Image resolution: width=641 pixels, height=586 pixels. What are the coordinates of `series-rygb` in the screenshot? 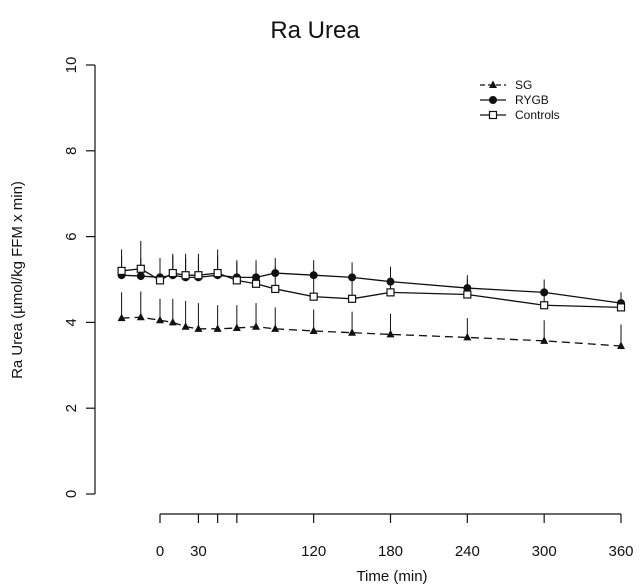 It's located at (371, 281).